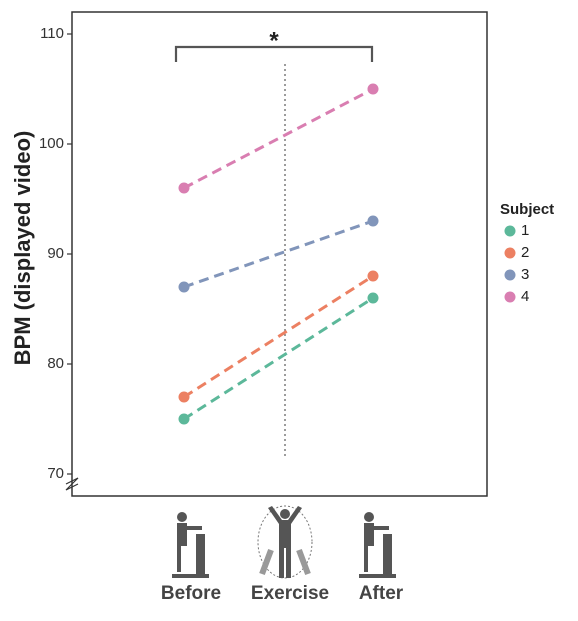 This screenshot has height=621, width=578. I want to click on y-tick-label: 90, so click(55, 253).